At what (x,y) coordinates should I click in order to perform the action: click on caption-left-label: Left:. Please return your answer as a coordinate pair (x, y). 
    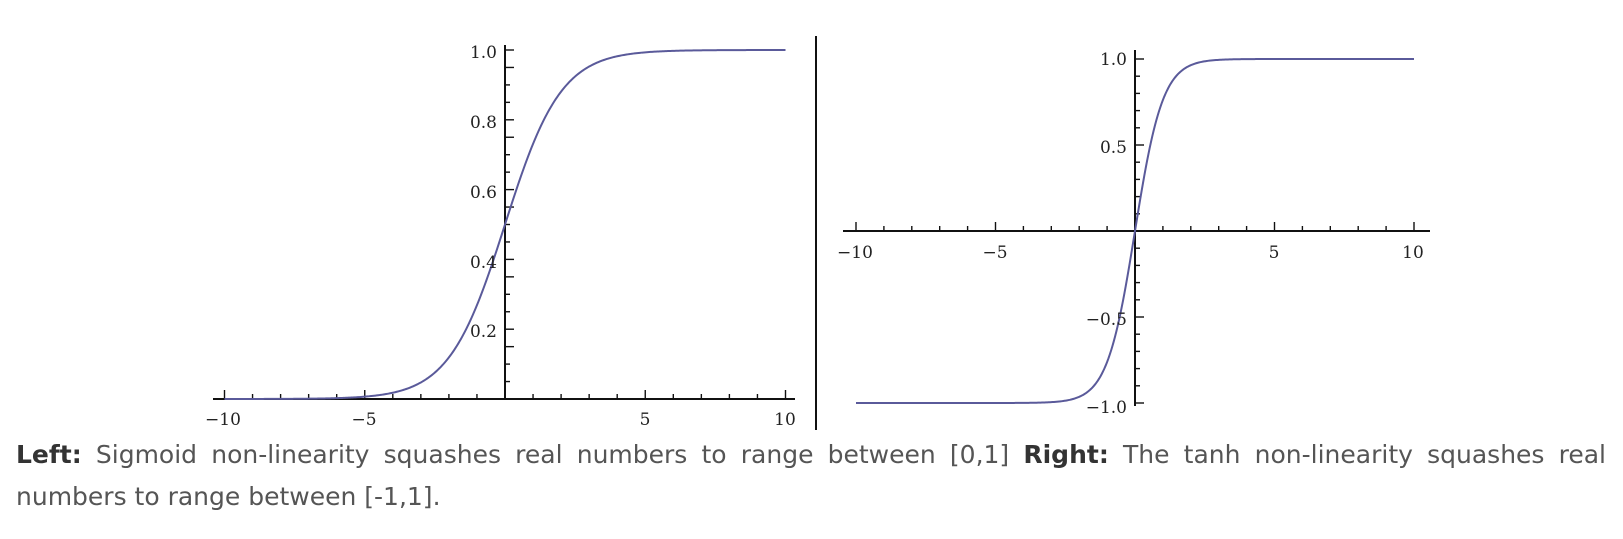
    Looking at the image, I should click on (49, 454).